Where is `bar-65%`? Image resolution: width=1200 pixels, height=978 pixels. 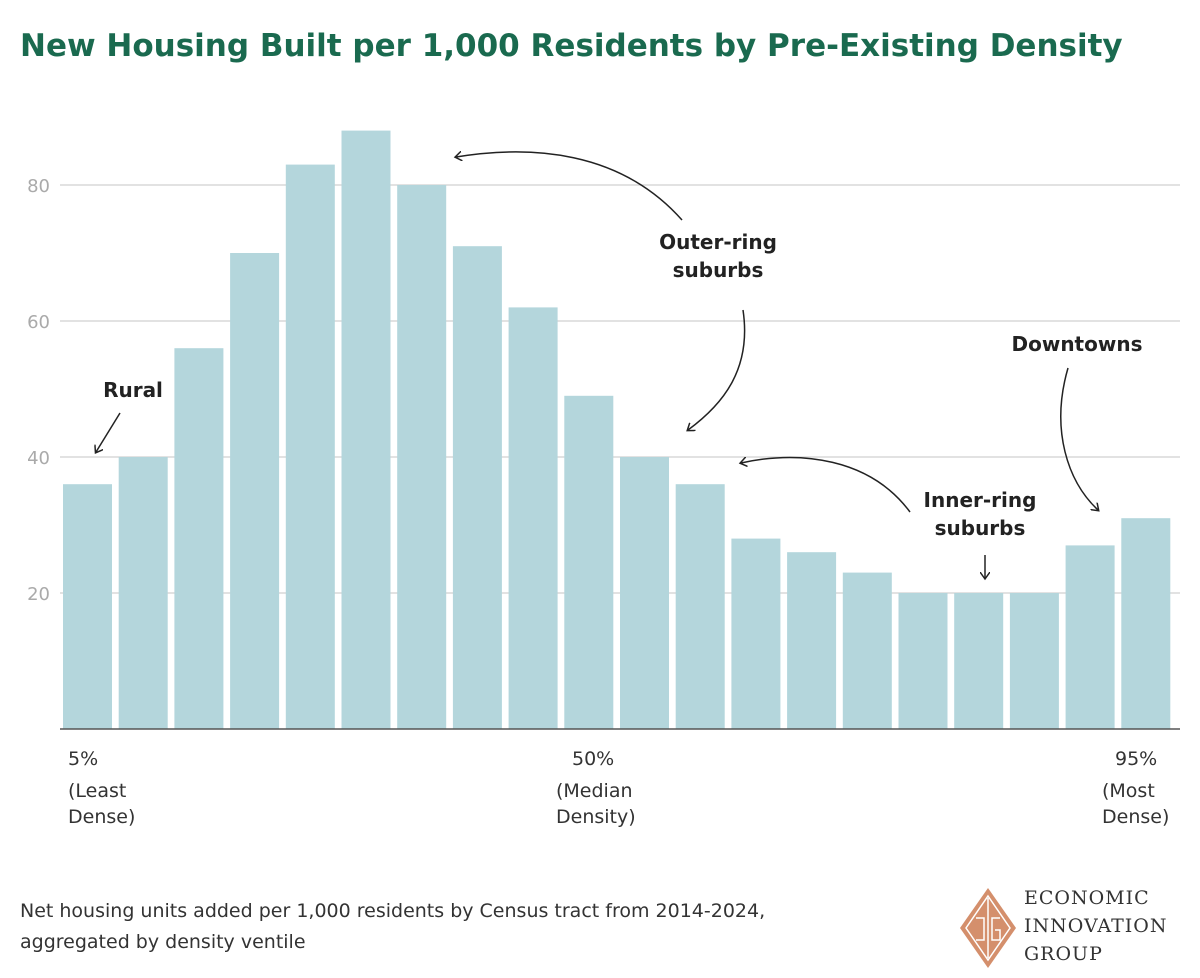 bar-65% is located at coordinates (756, 633).